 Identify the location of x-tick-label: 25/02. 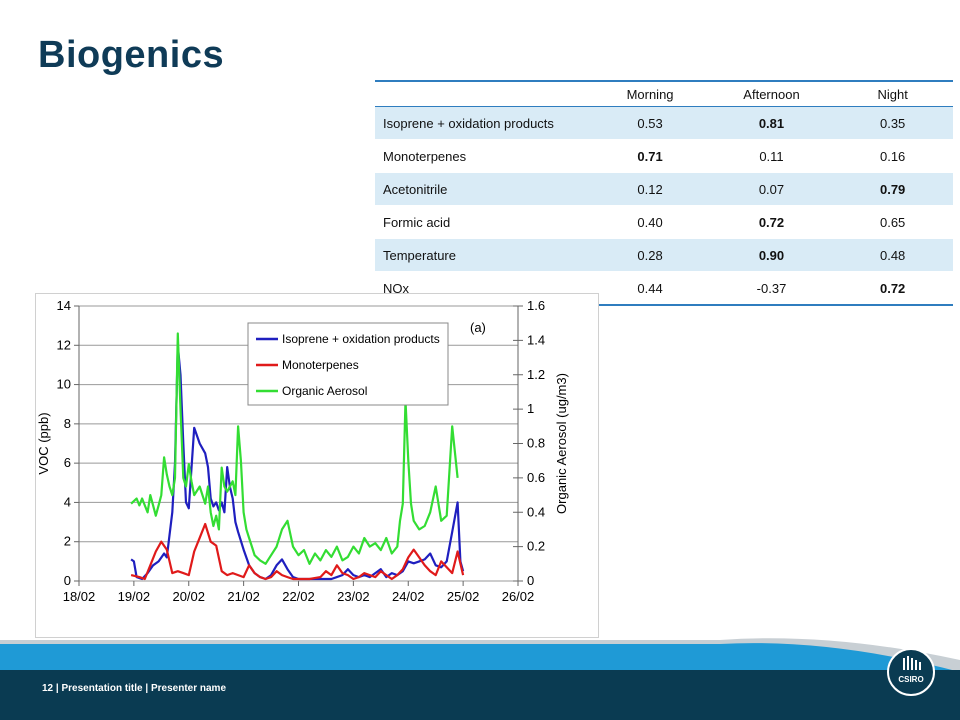
(463, 596).